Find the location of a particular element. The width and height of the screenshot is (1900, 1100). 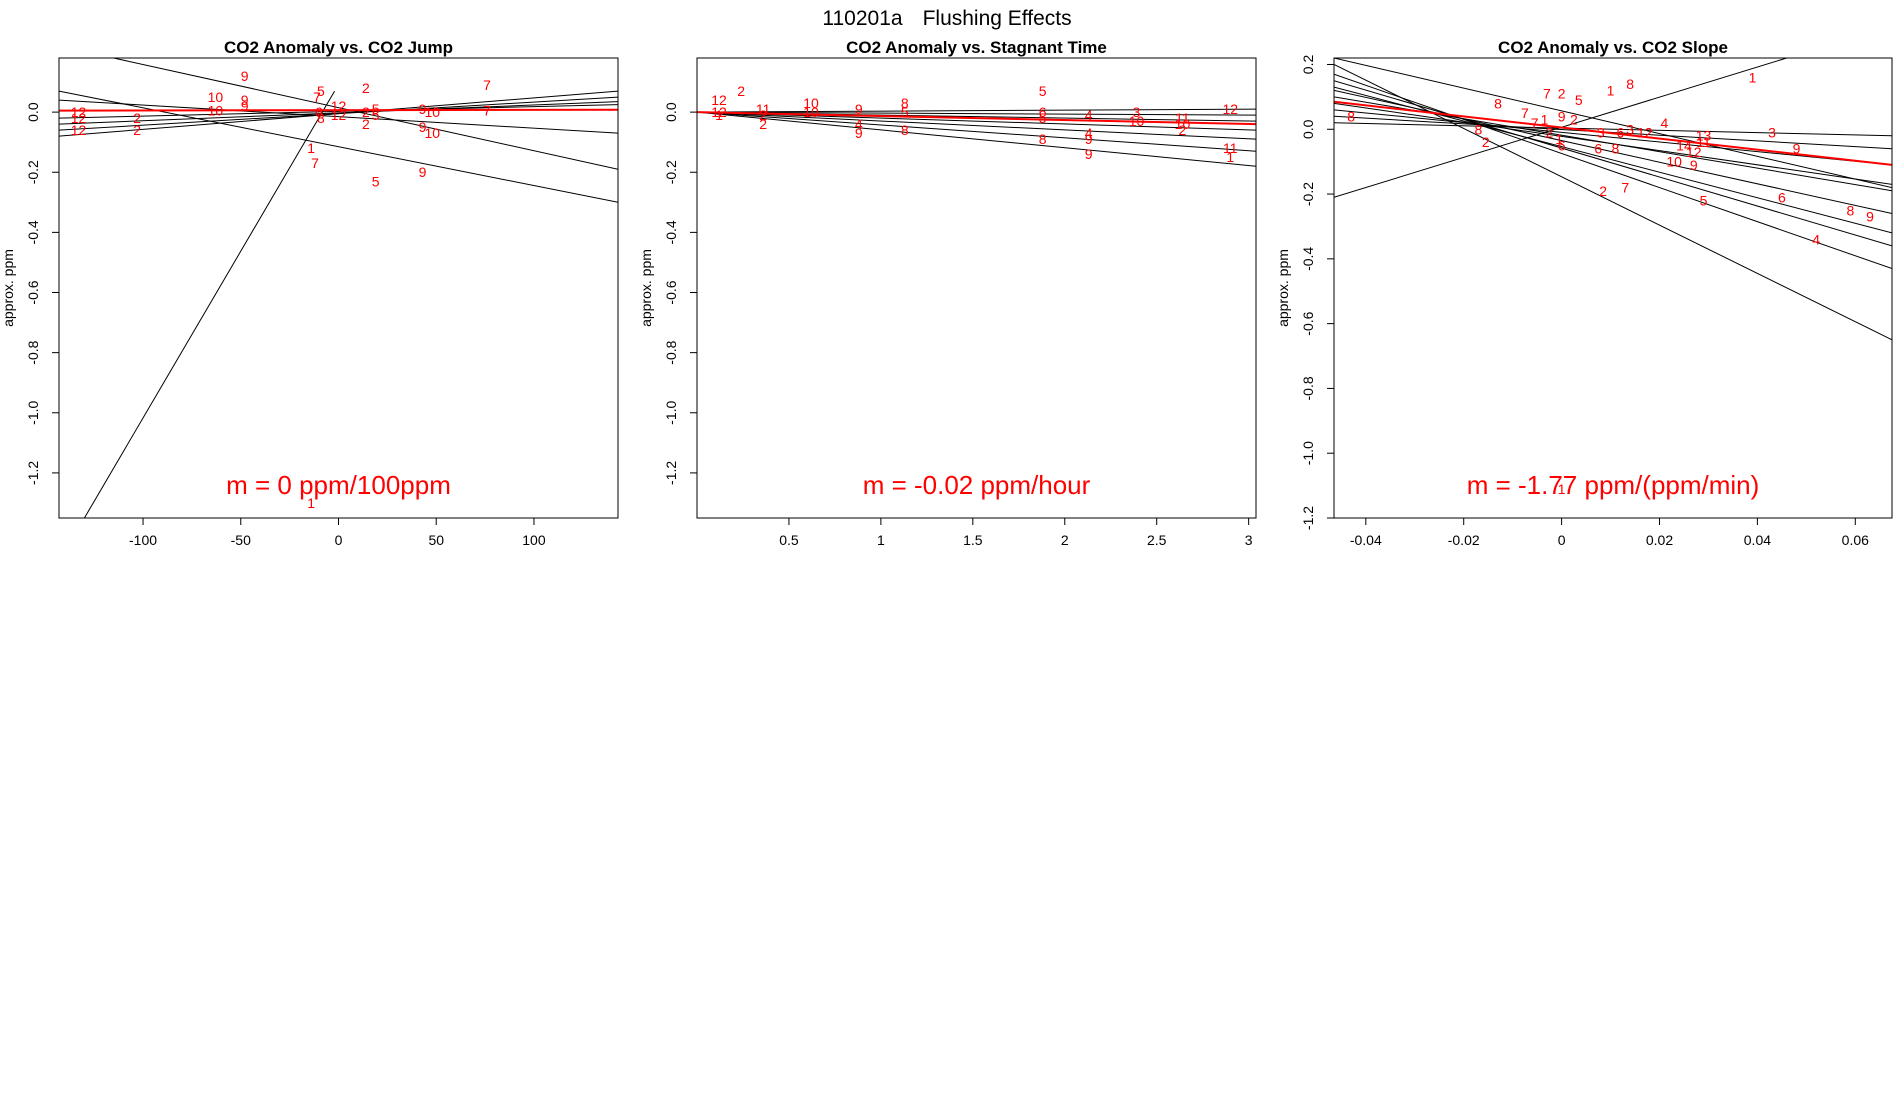

x-tick-label: 1.5 is located at coordinates (973, 540).